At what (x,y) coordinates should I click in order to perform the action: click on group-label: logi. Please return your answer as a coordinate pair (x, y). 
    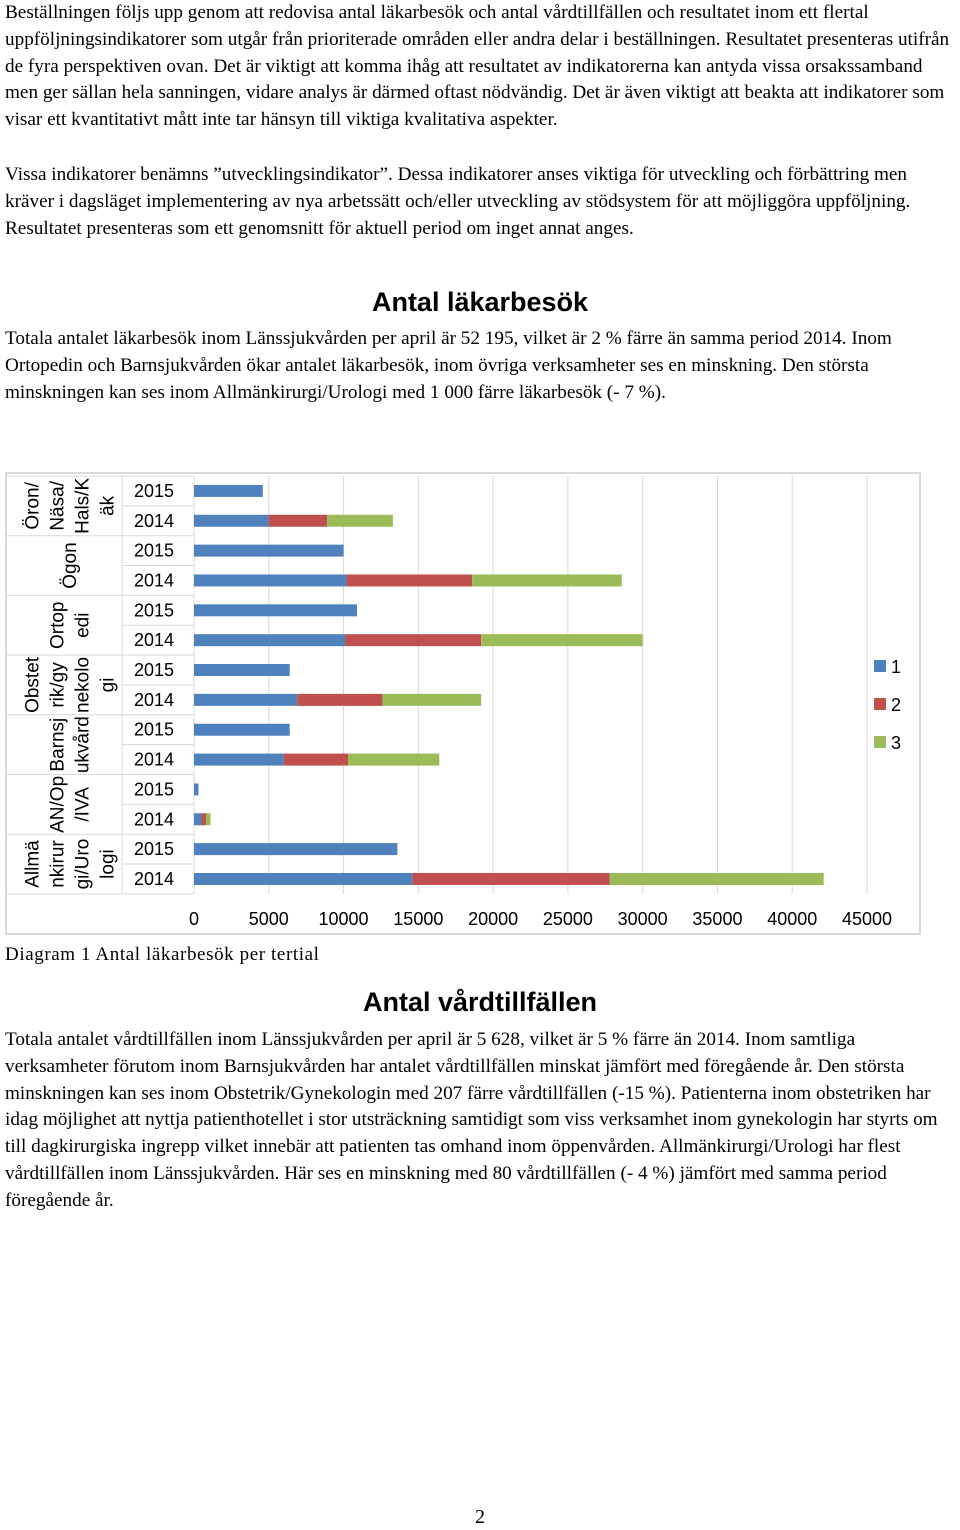
    Looking at the image, I should click on (108, 864).